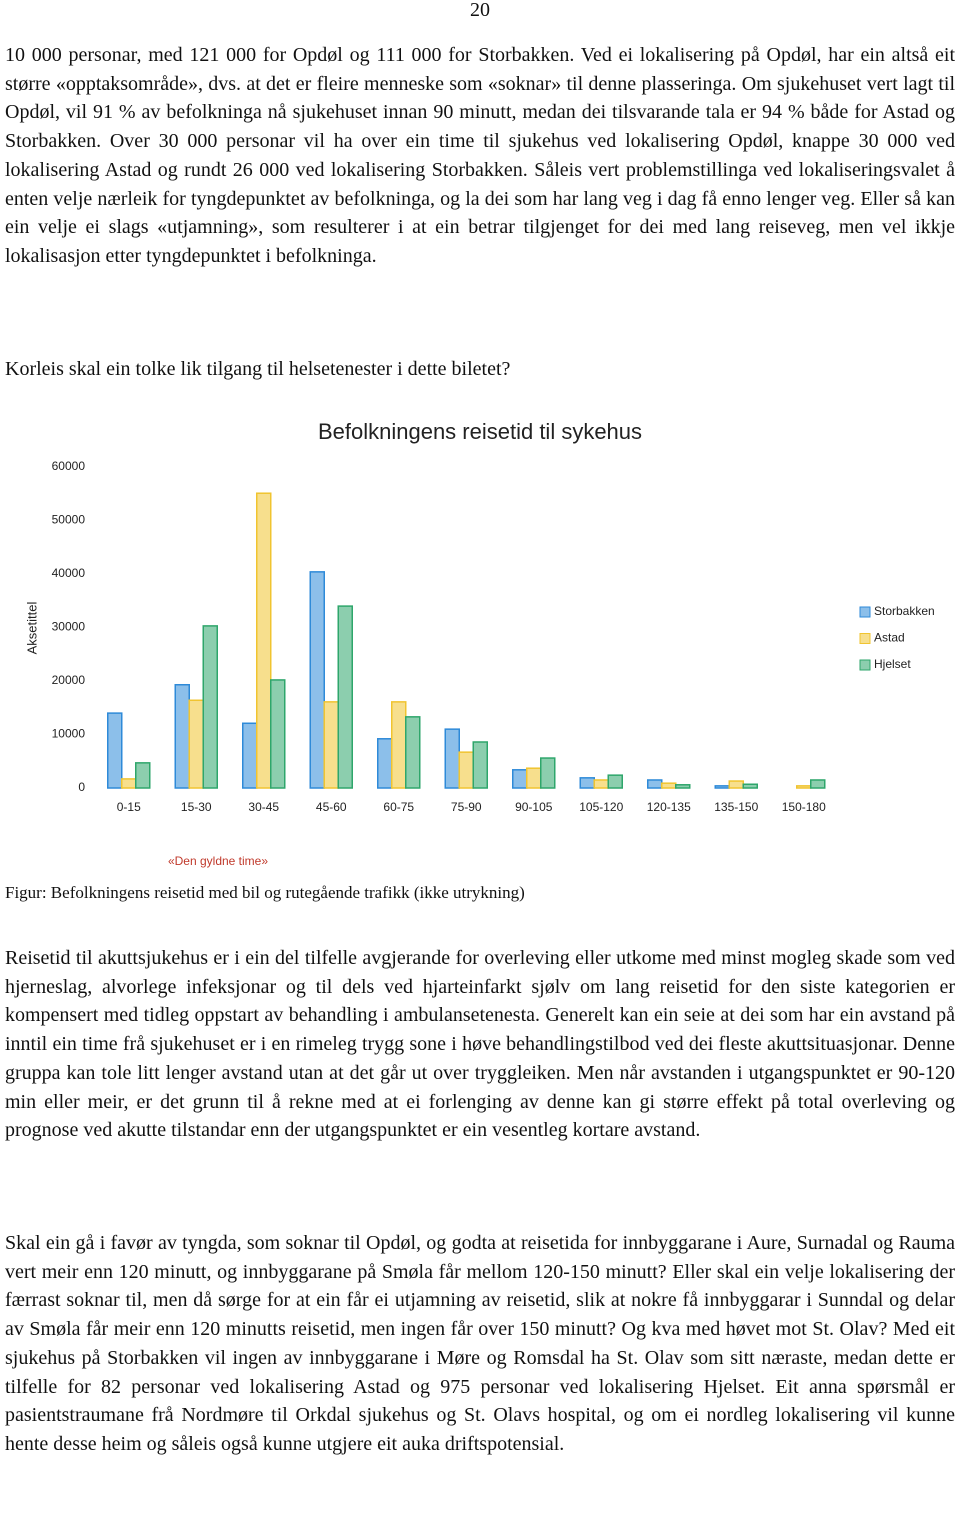 This screenshot has width=960, height=1513. I want to click on x-tick-label: 60-75, so click(398, 807).